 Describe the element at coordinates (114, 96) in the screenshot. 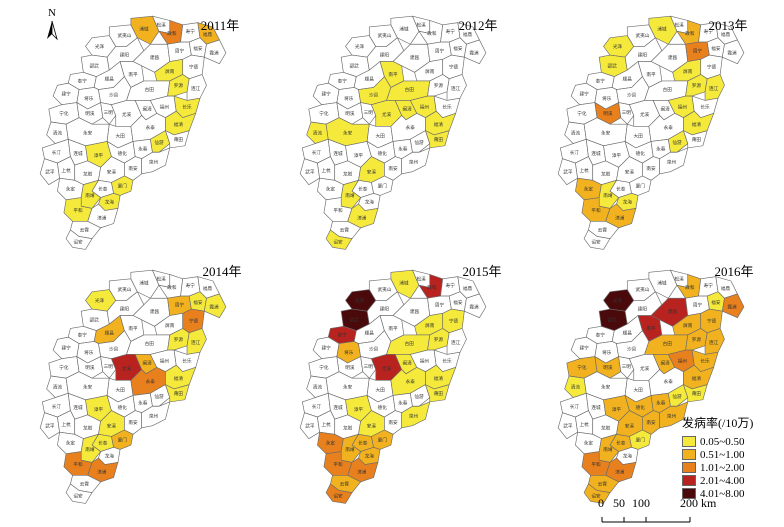

I see `county-label: 沙县` at that location.